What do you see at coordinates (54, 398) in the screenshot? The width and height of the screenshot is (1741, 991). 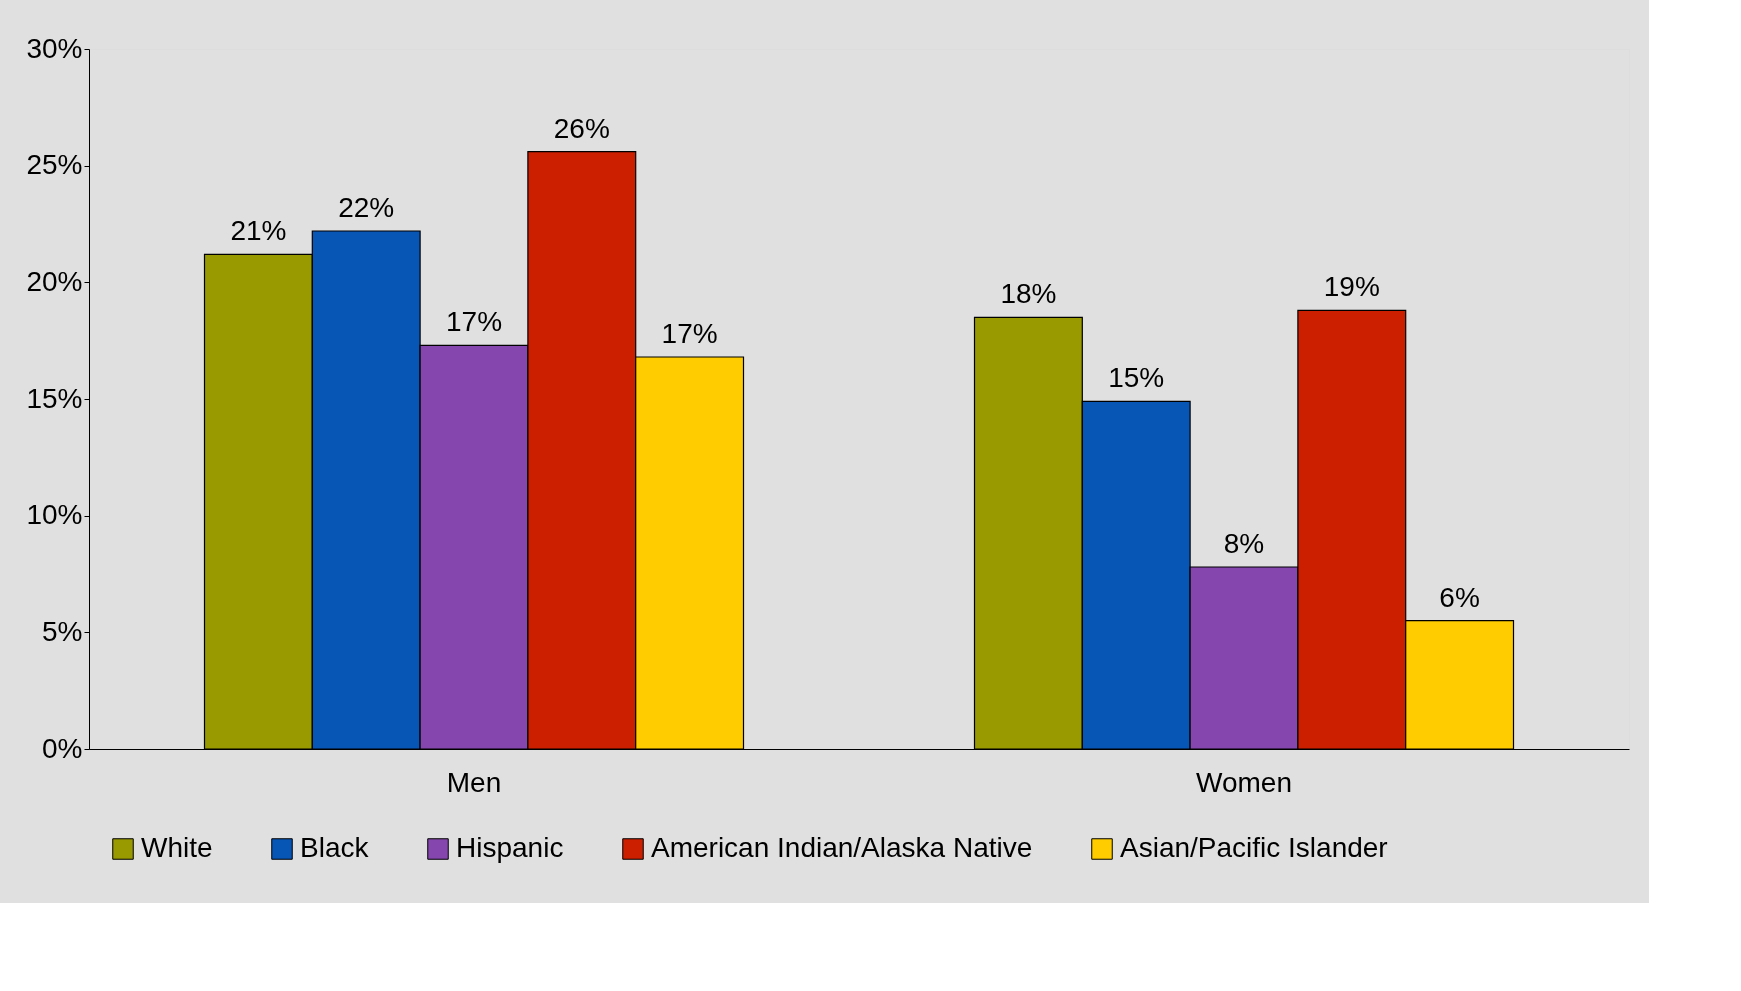 I see `y-tick-label: 15%` at bounding box center [54, 398].